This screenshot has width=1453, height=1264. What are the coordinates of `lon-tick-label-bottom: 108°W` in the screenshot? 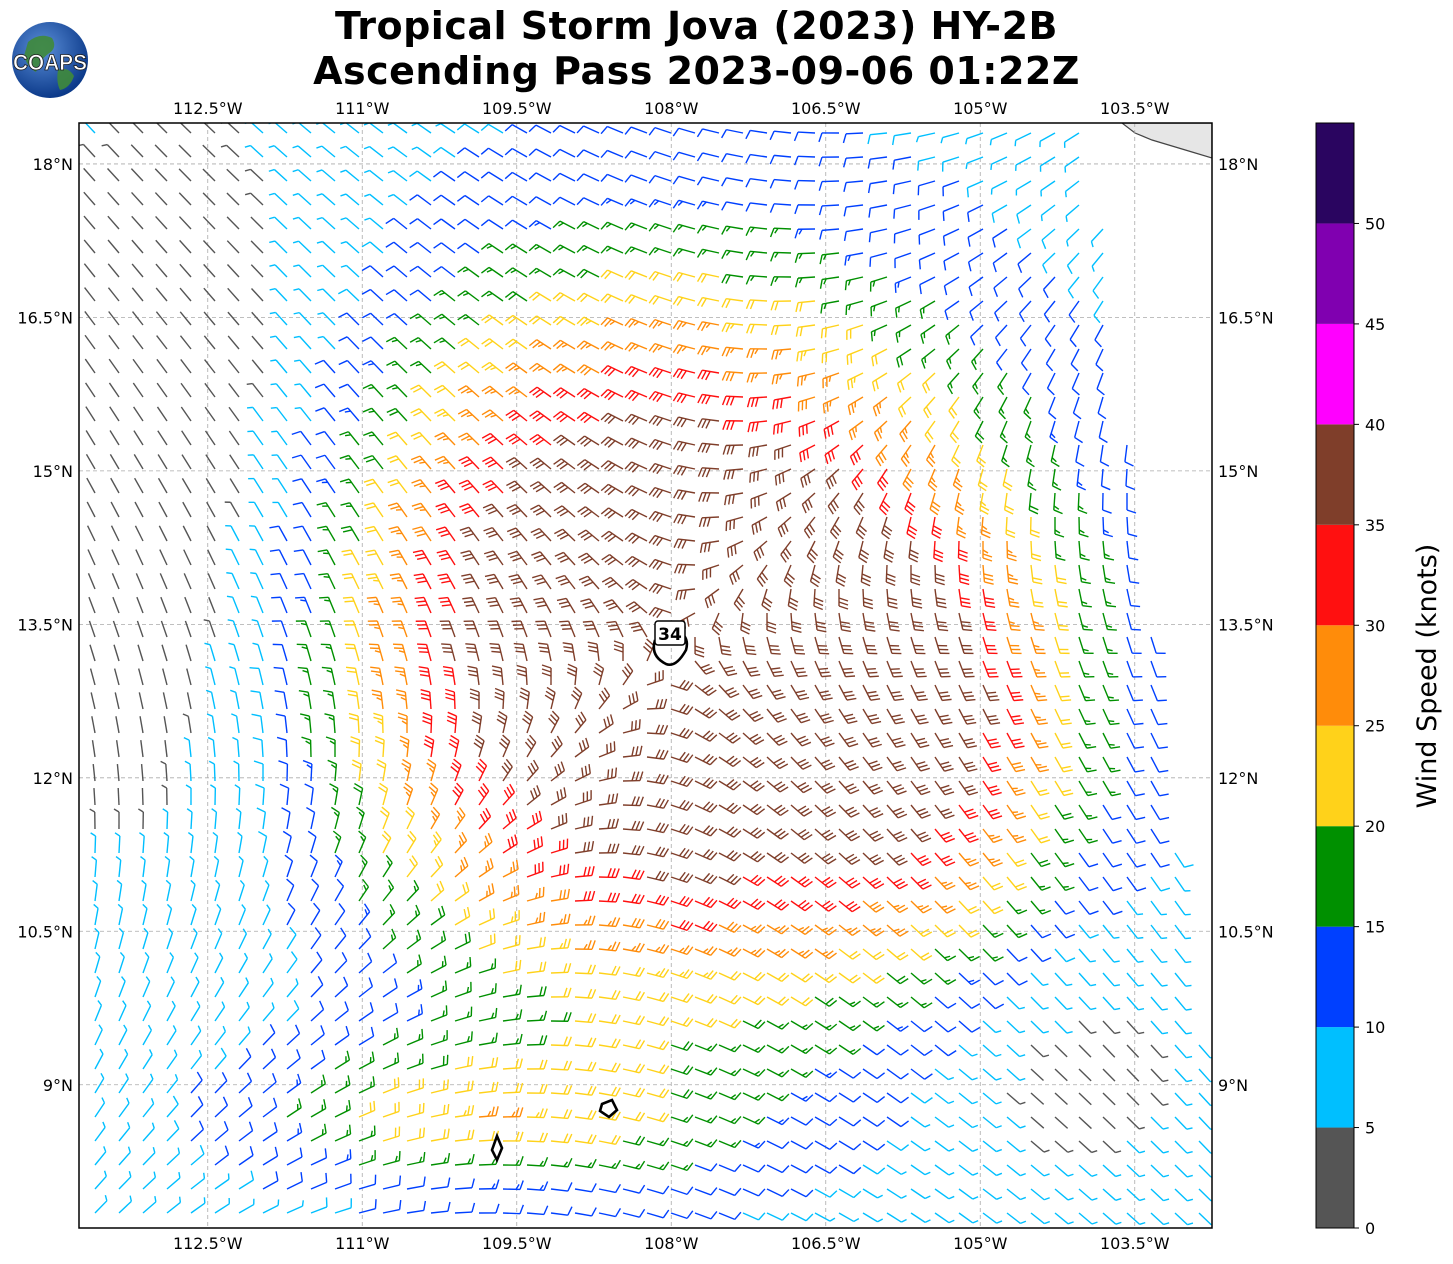 It's located at (671, 1243).